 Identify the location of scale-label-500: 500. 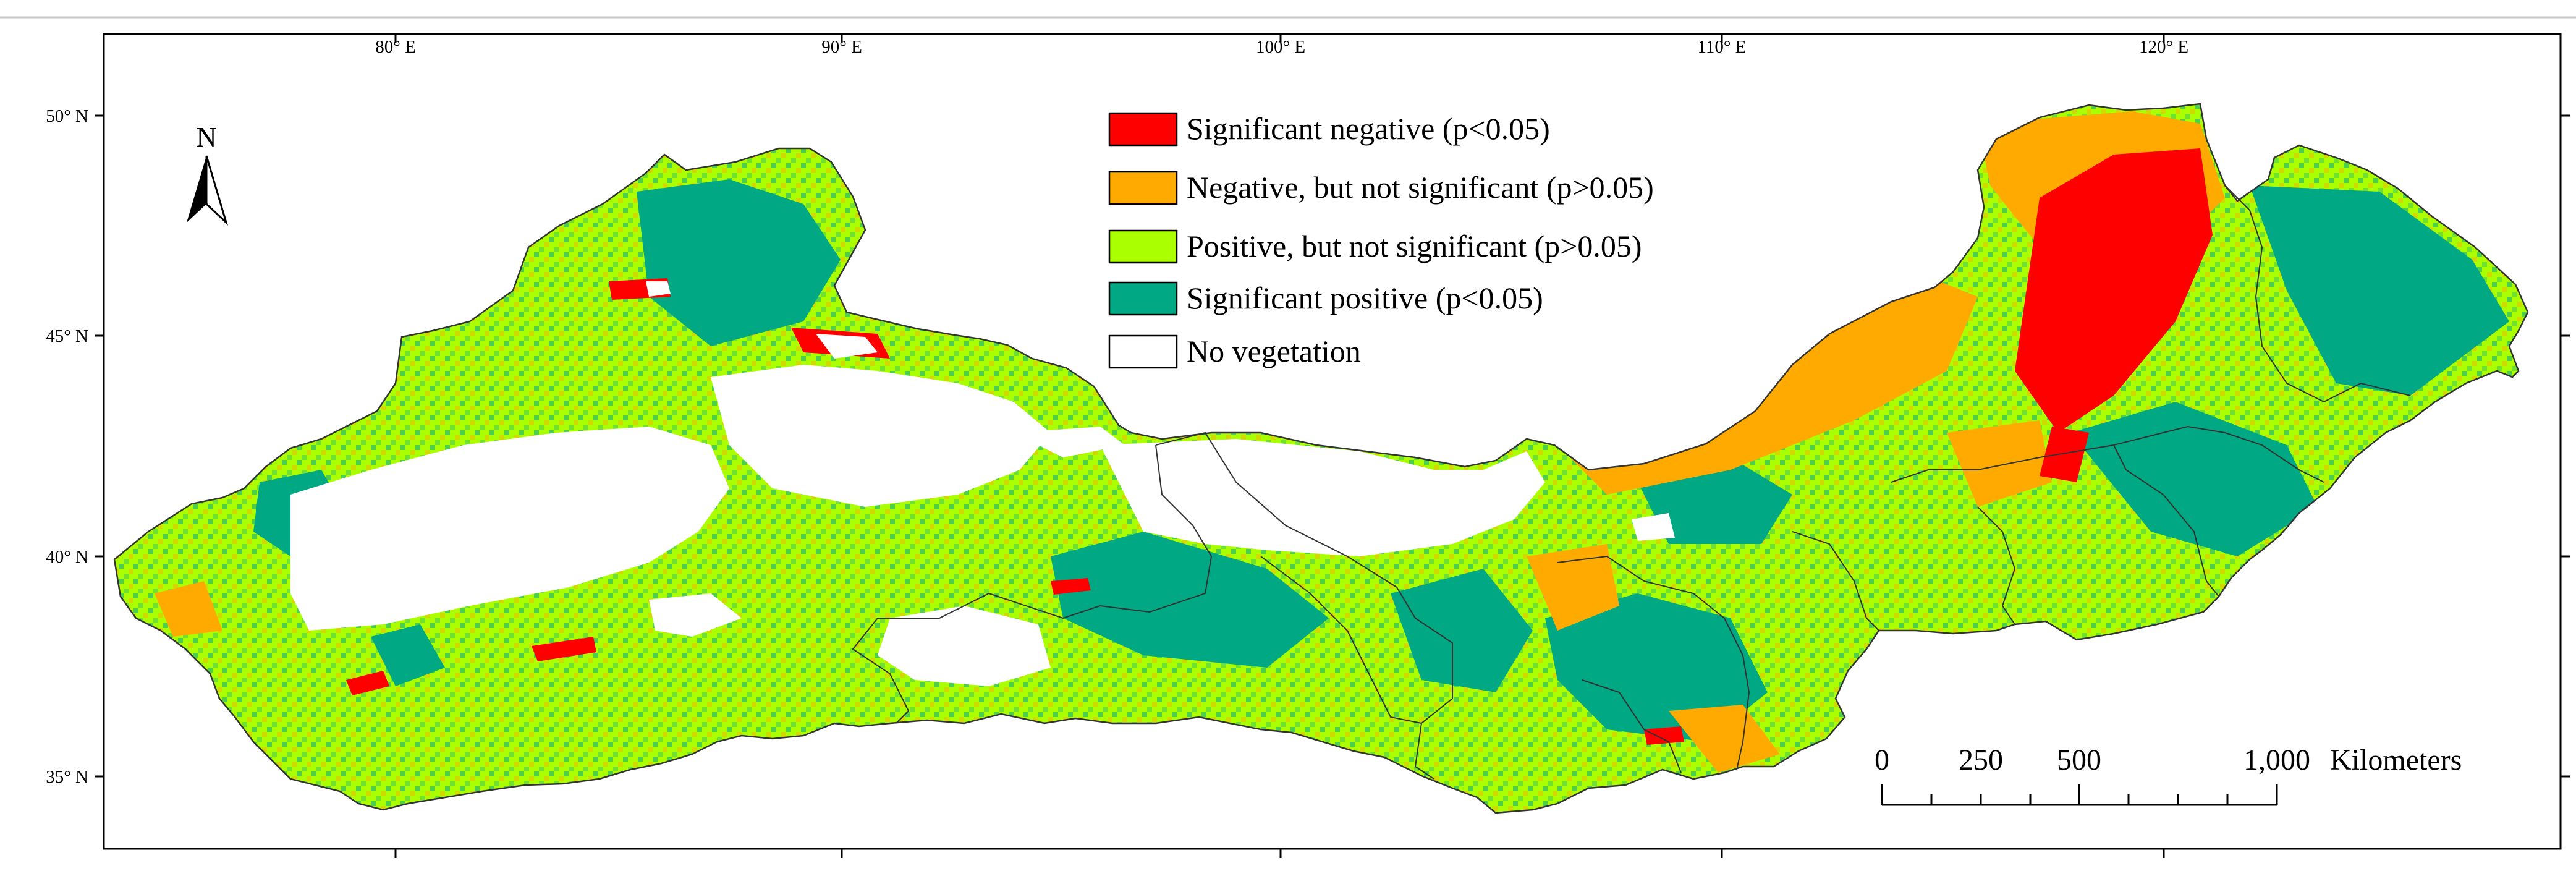
(2079, 760).